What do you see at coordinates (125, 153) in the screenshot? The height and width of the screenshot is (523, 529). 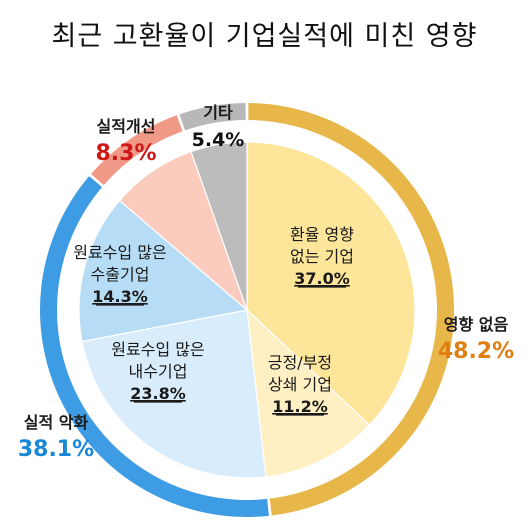 I see `outer-value-2: 8.3%` at bounding box center [125, 153].